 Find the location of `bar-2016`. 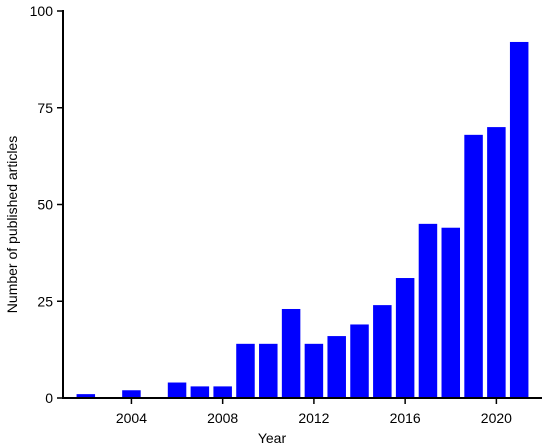

bar-2016 is located at coordinates (405, 338).